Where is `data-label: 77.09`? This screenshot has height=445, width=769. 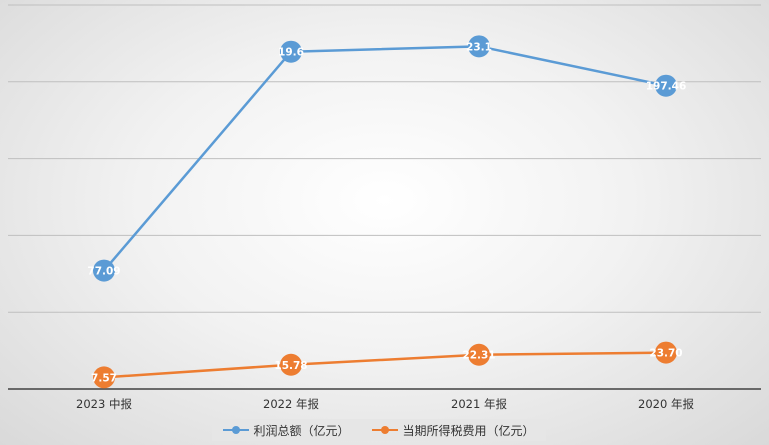
data-label: 77.09 is located at coordinates (103, 272).